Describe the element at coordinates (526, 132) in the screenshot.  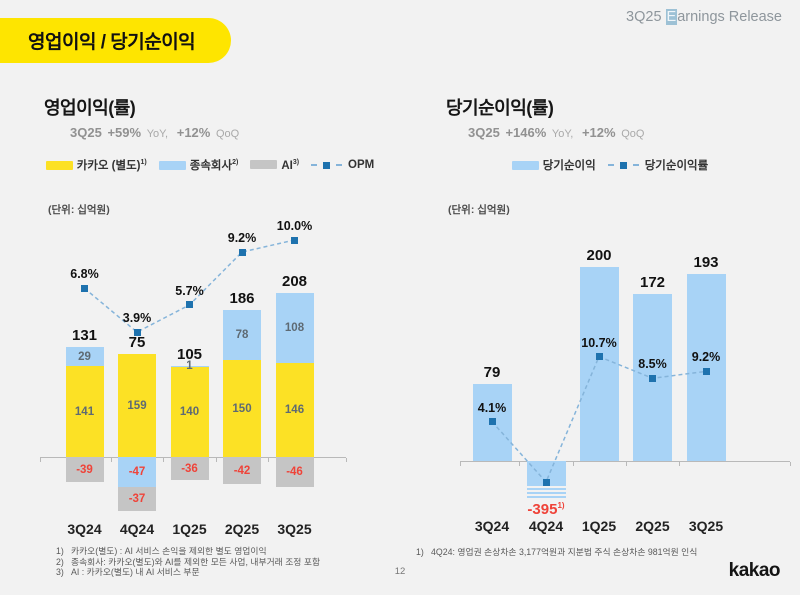
I see `subtitle-yoy-value: +146%` at that location.